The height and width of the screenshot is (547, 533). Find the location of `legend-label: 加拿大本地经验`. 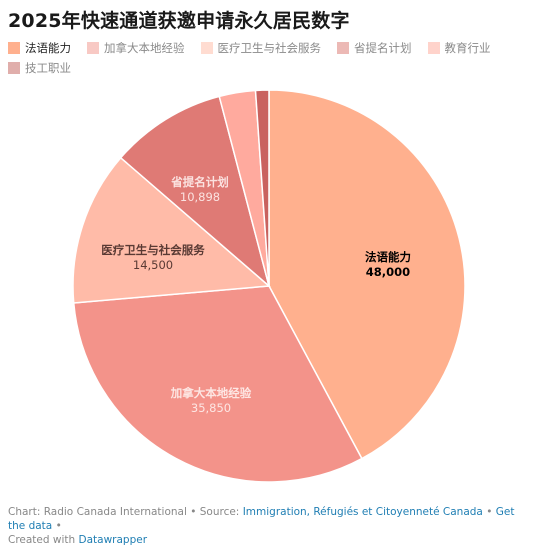

legend-label: 加拿大本地经验 is located at coordinates (144, 48).